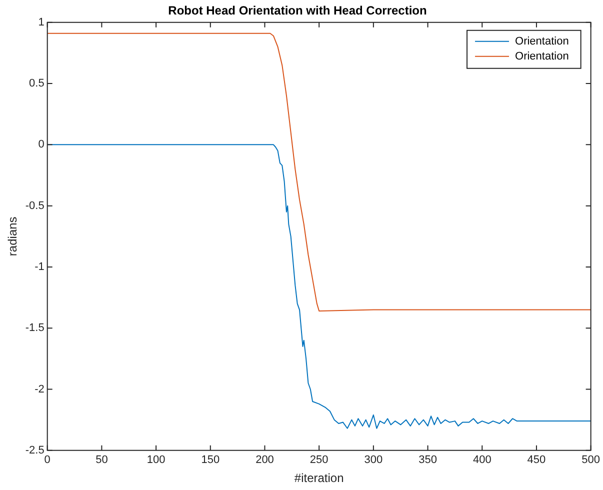 This screenshot has width=603, height=490. What do you see at coordinates (210, 460) in the screenshot?
I see `x-tick-label: 150` at bounding box center [210, 460].